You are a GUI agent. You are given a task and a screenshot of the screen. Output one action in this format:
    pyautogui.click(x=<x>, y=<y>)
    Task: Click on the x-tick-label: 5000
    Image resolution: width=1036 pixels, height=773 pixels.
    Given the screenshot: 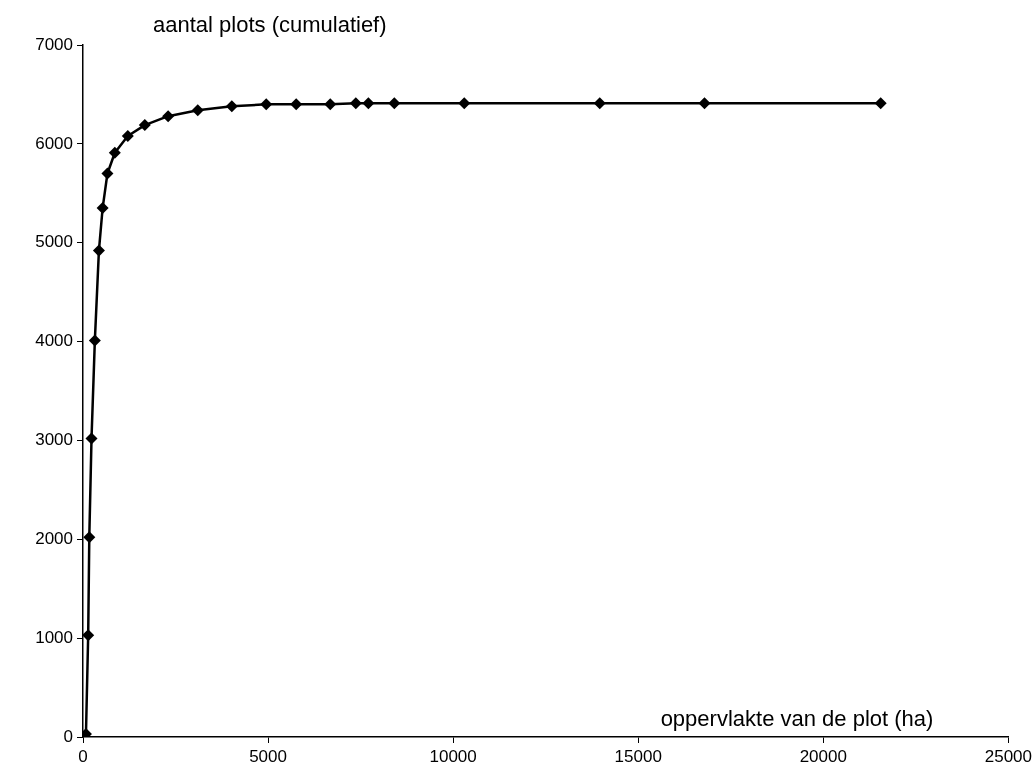 What is the action you would take?
    pyautogui.click(x=268, y=756)
    